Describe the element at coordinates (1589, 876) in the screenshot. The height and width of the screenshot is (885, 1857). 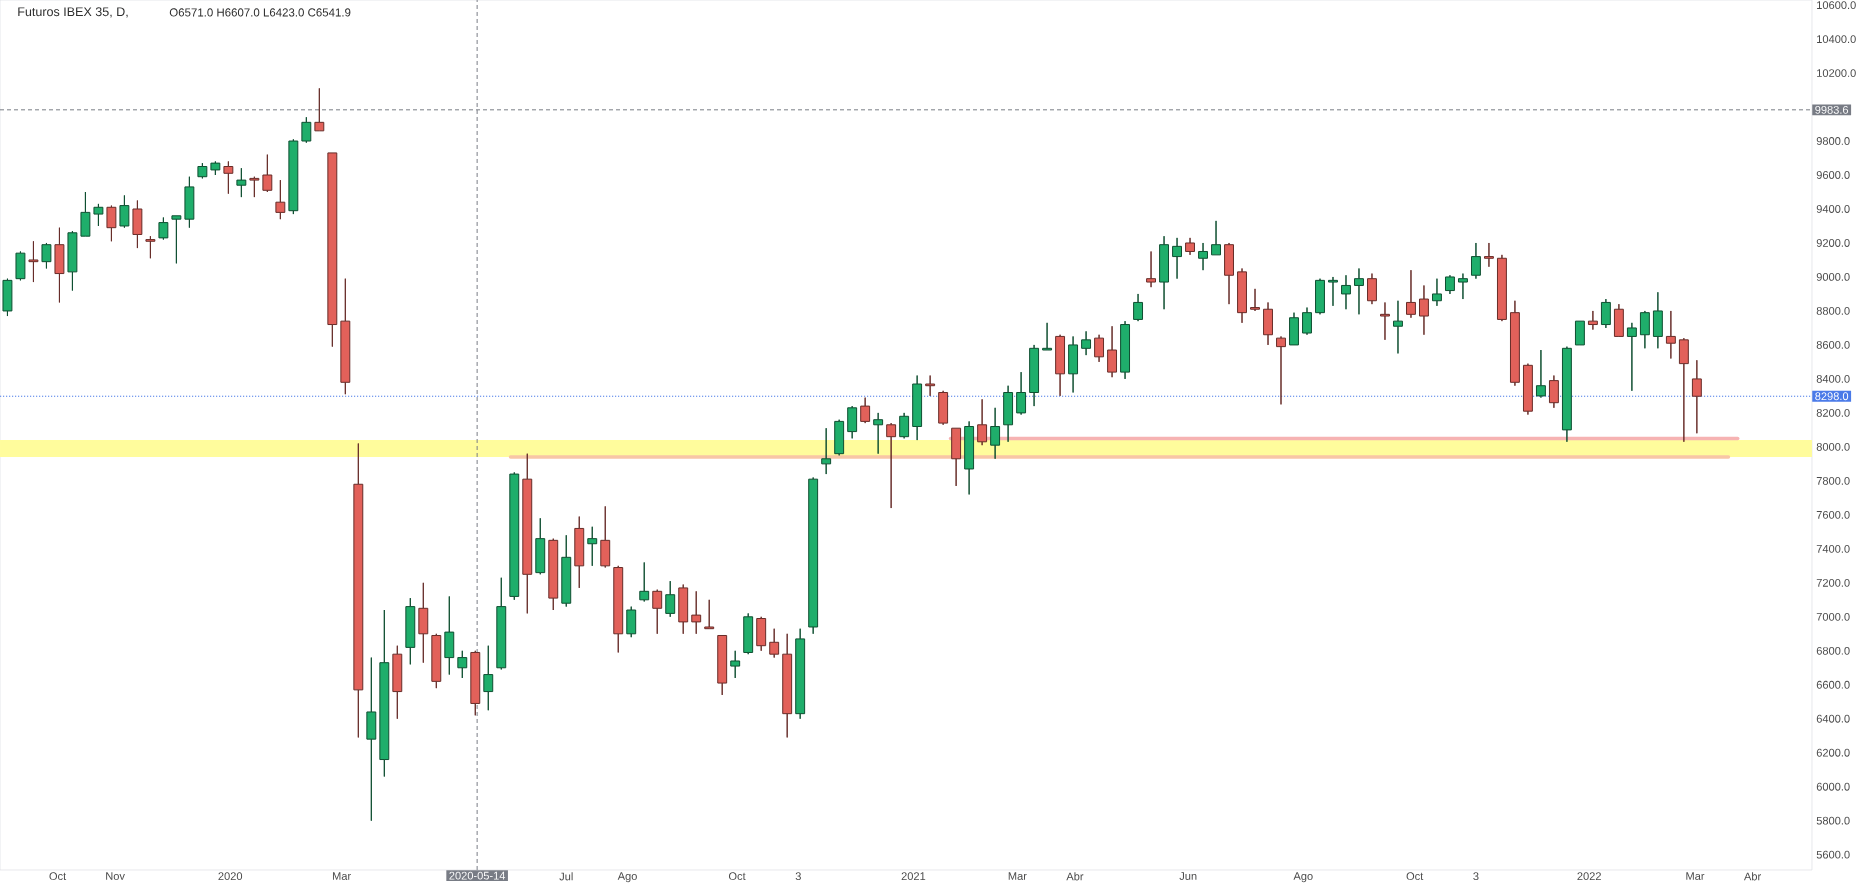
I see `x-tick-label: 2022` at that location.